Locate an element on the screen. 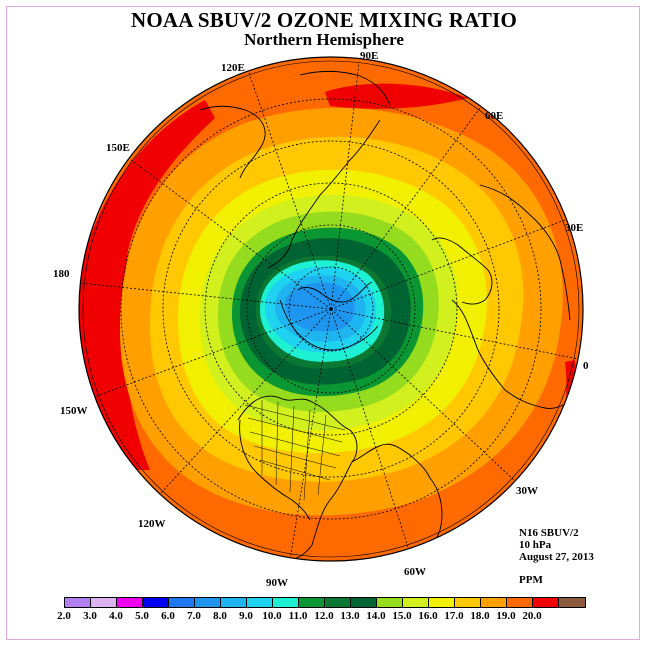 This screenshot has height=648, width=648. ozone-band-19-north is located at coordinates (396, 96).